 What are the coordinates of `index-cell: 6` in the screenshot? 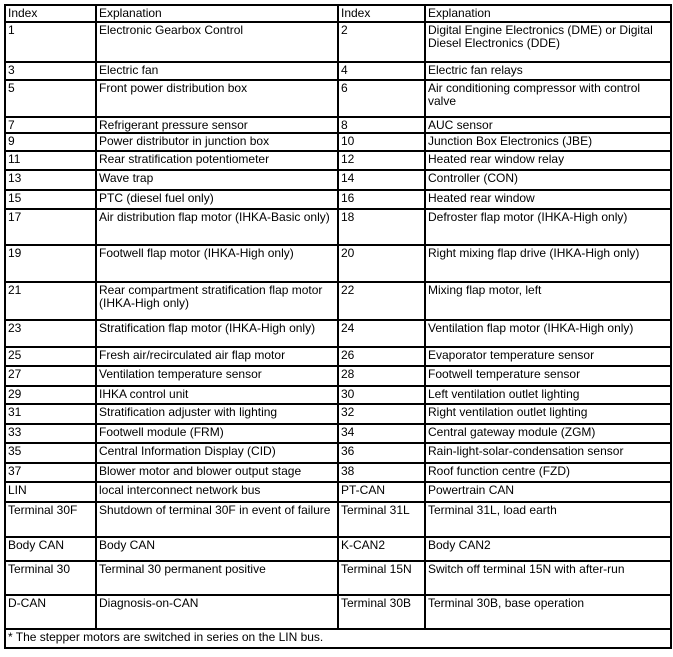 It's located at (381, 98).